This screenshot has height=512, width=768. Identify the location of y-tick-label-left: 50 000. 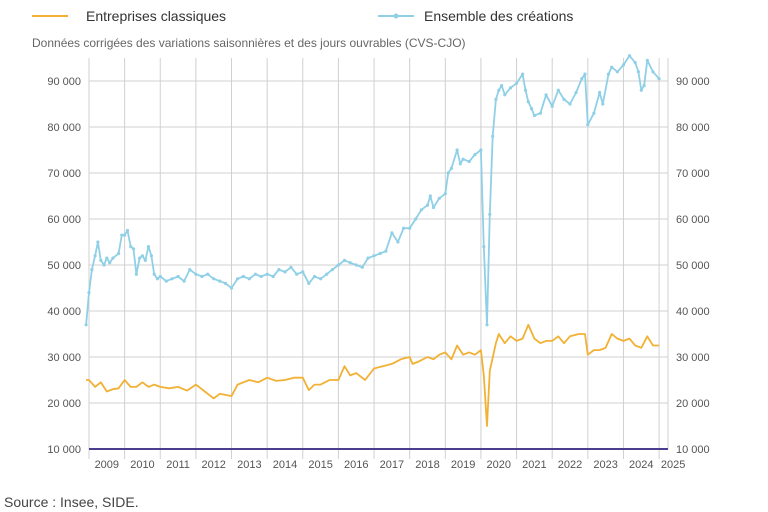
(64, 266).